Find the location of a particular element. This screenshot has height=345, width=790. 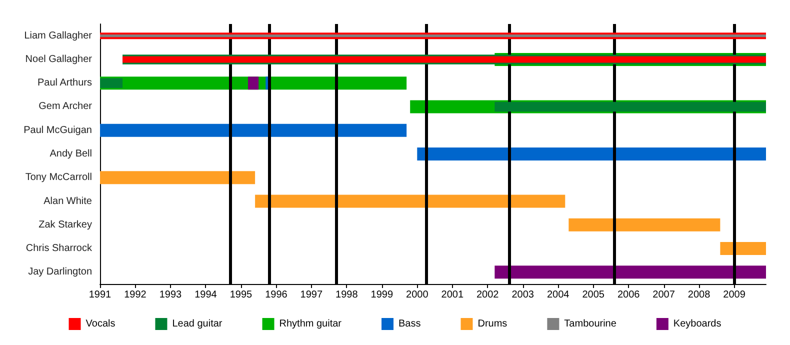

x-tick-label: 2000 is located at coordinates (417, 295).